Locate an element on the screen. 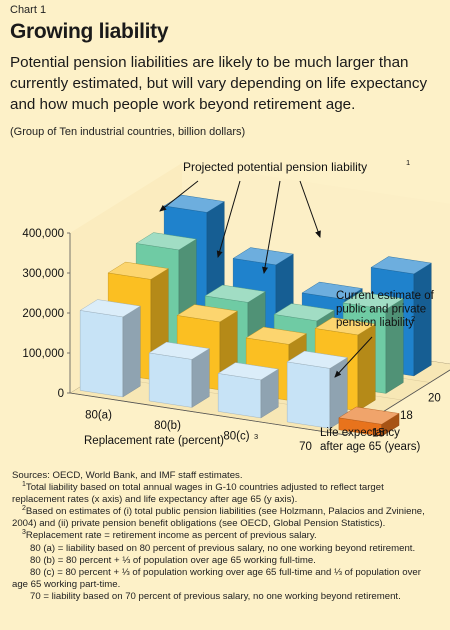 The width and height of the screenshot is (450, 630). z-tick-label: 400,000 is located at coordinates (43, 234).